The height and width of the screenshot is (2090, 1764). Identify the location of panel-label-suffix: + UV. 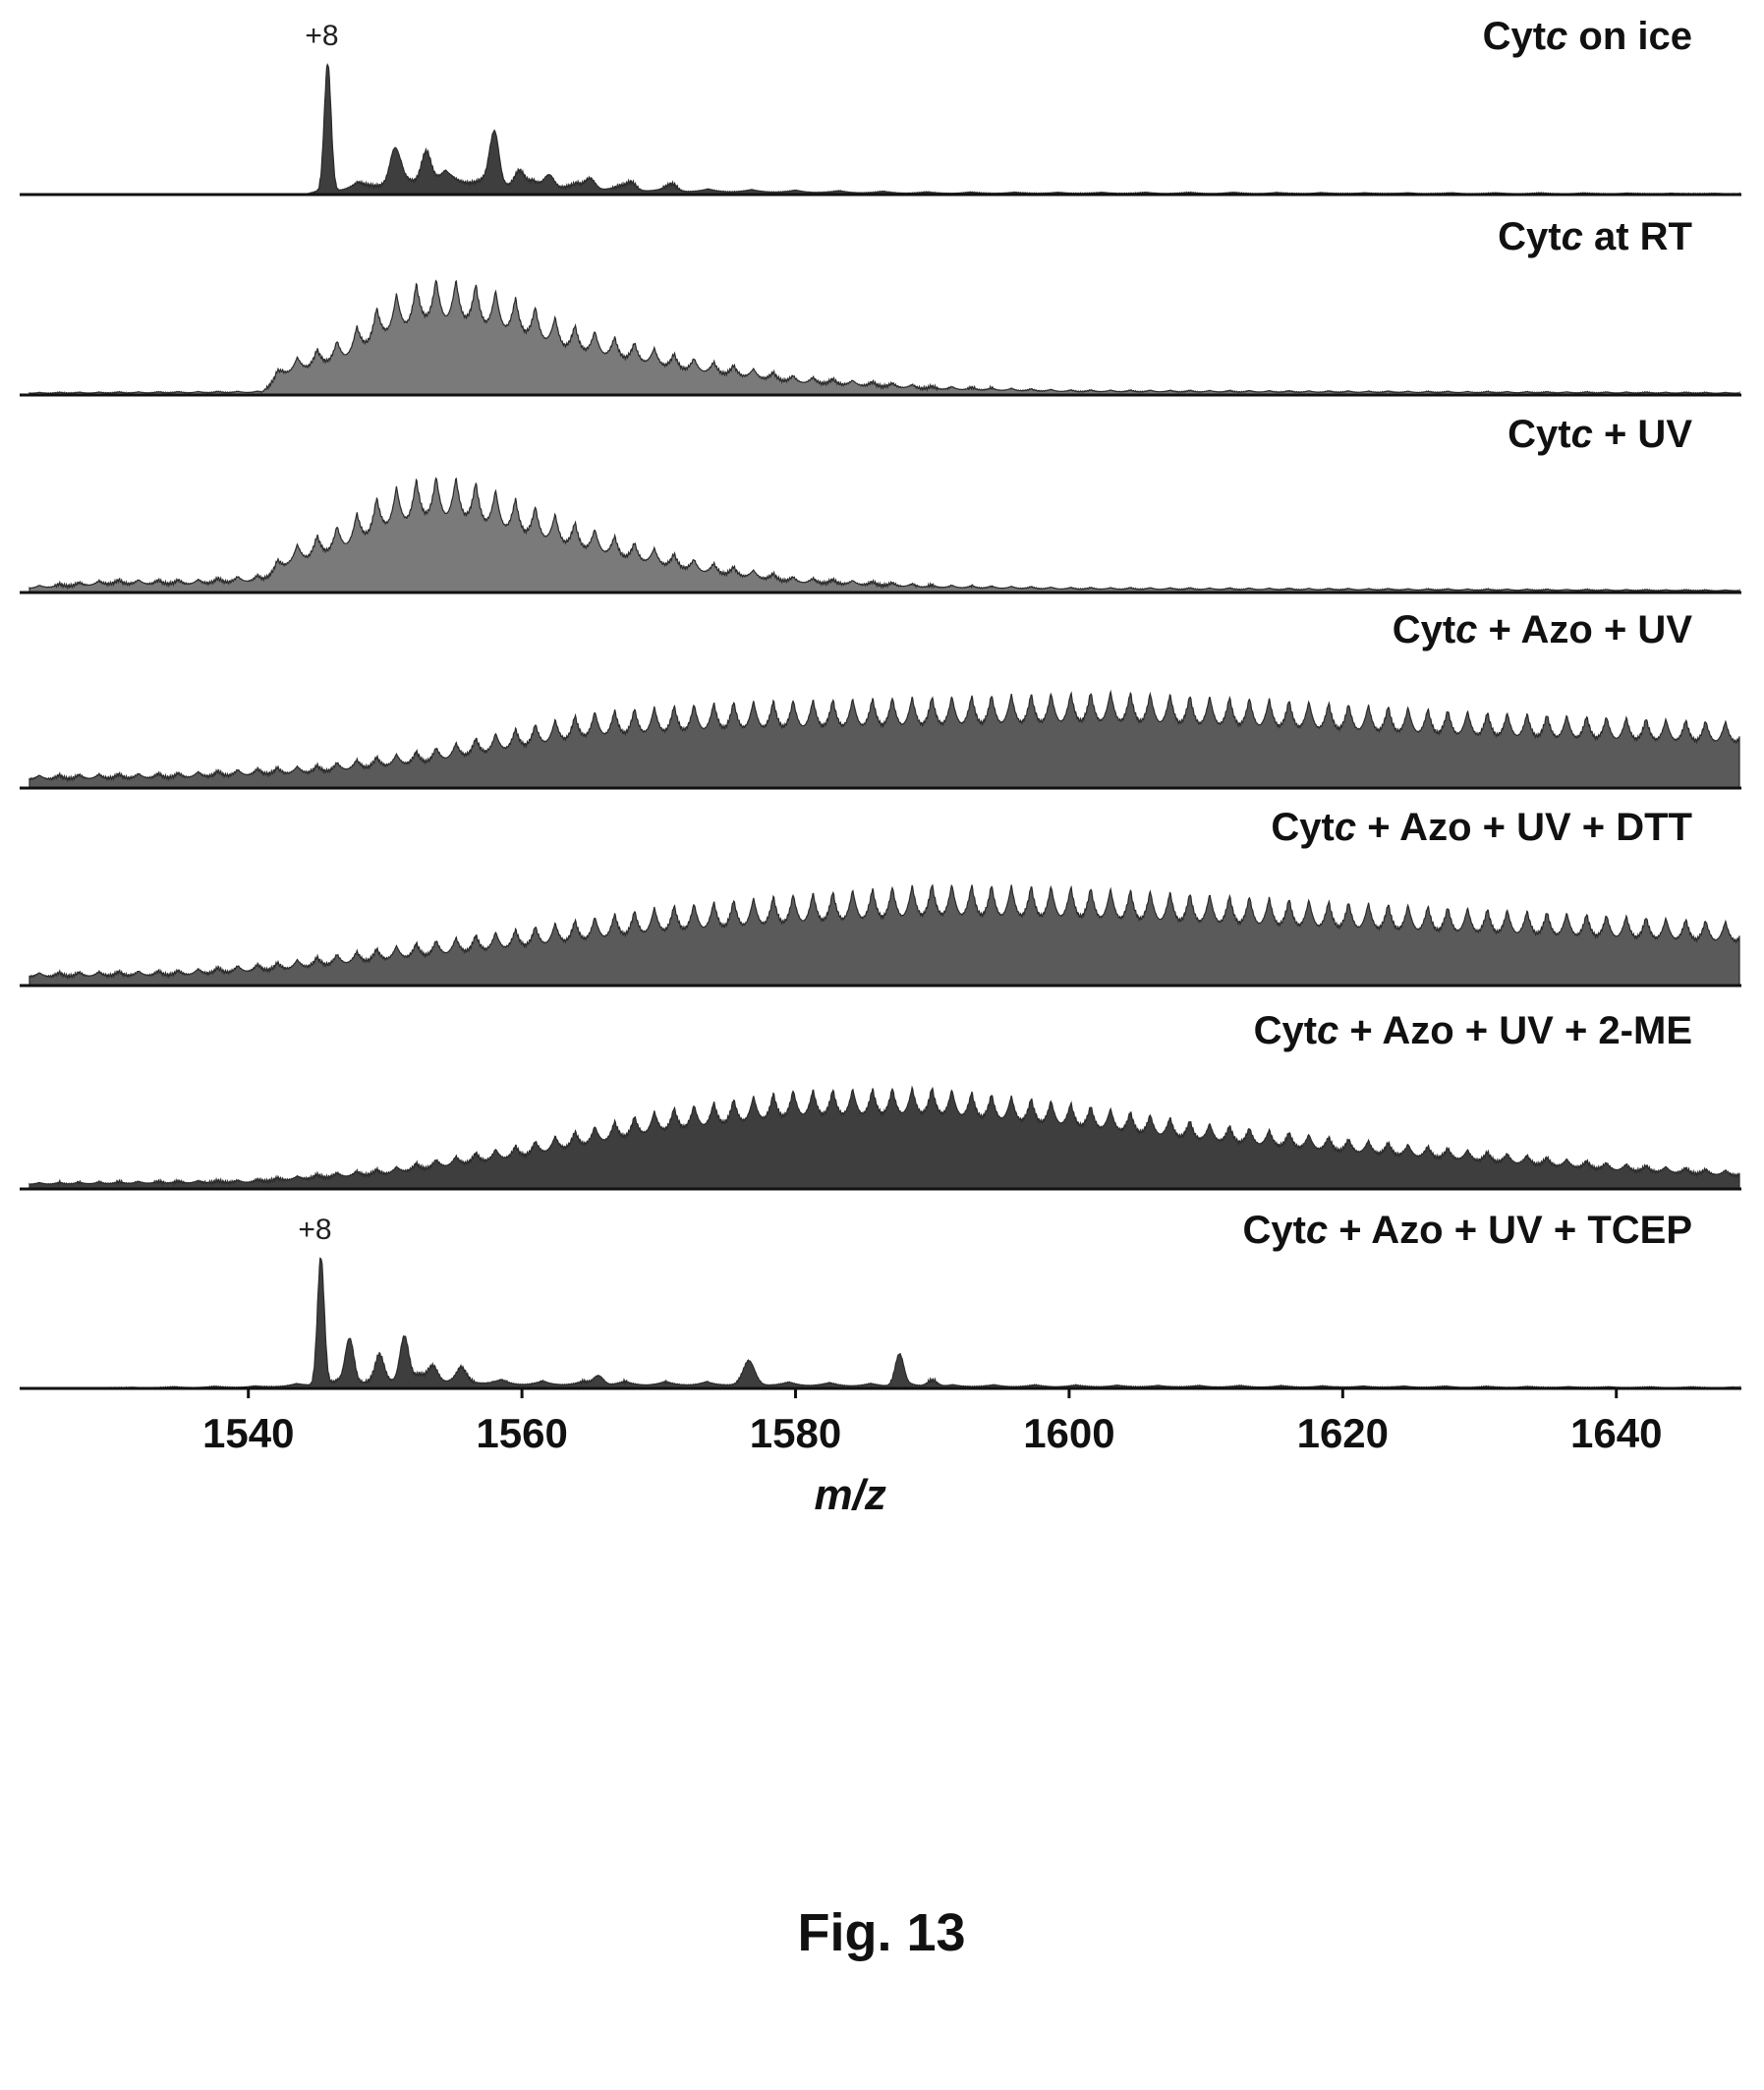
(1642, 434).